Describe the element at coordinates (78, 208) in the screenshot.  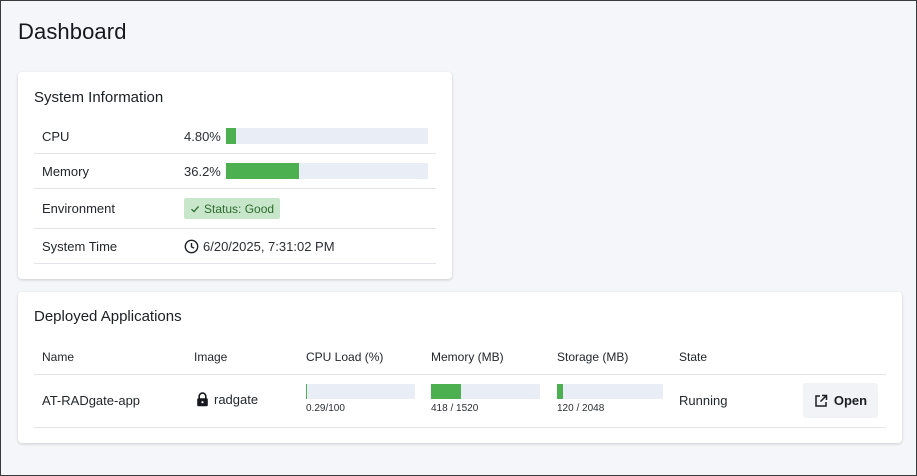
I see `environment-label: Environment` at that location.